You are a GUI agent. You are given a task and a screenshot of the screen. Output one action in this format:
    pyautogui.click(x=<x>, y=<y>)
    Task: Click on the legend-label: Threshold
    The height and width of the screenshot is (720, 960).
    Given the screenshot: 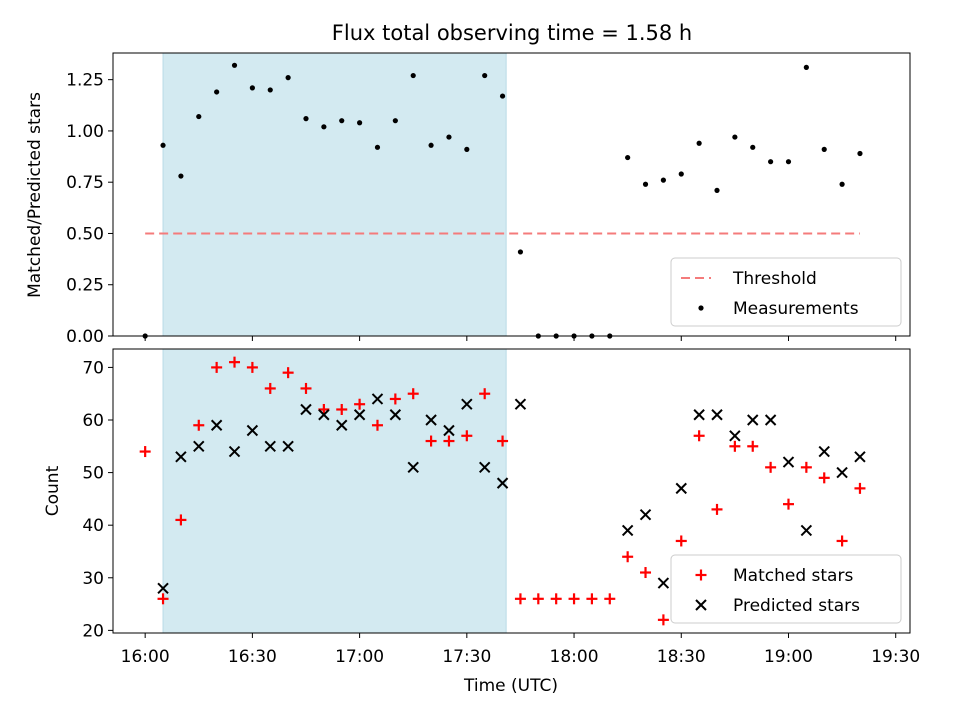 What is the action you would take?
    pyautogui.click(x=774, y=279)
    